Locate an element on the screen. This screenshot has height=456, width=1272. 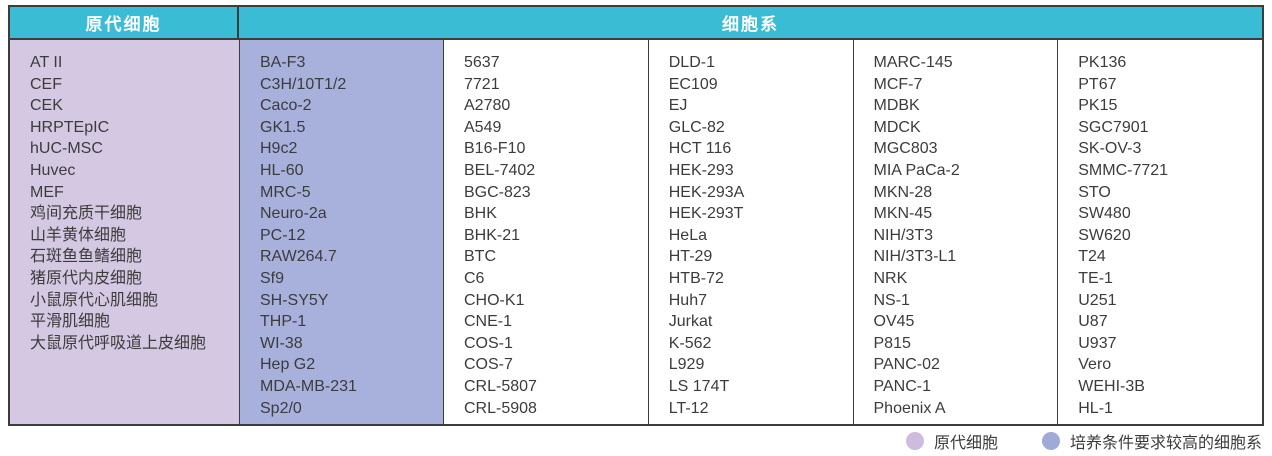
cell-name: C6 is located at coordinates (474, 278).